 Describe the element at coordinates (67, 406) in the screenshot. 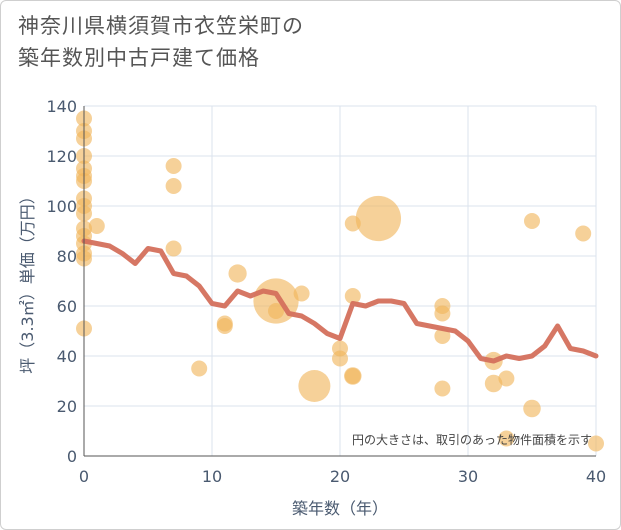

I see `y-tick-label: 20` at that location.